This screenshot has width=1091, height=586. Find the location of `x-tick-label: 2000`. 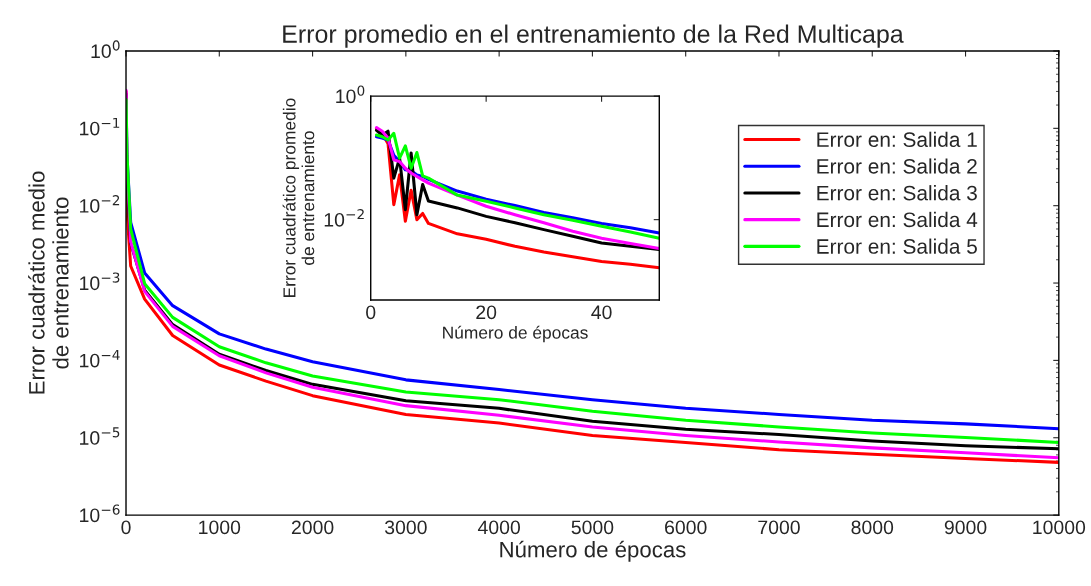

x-tick-label: 2000 is located at coordinates (312, 527).